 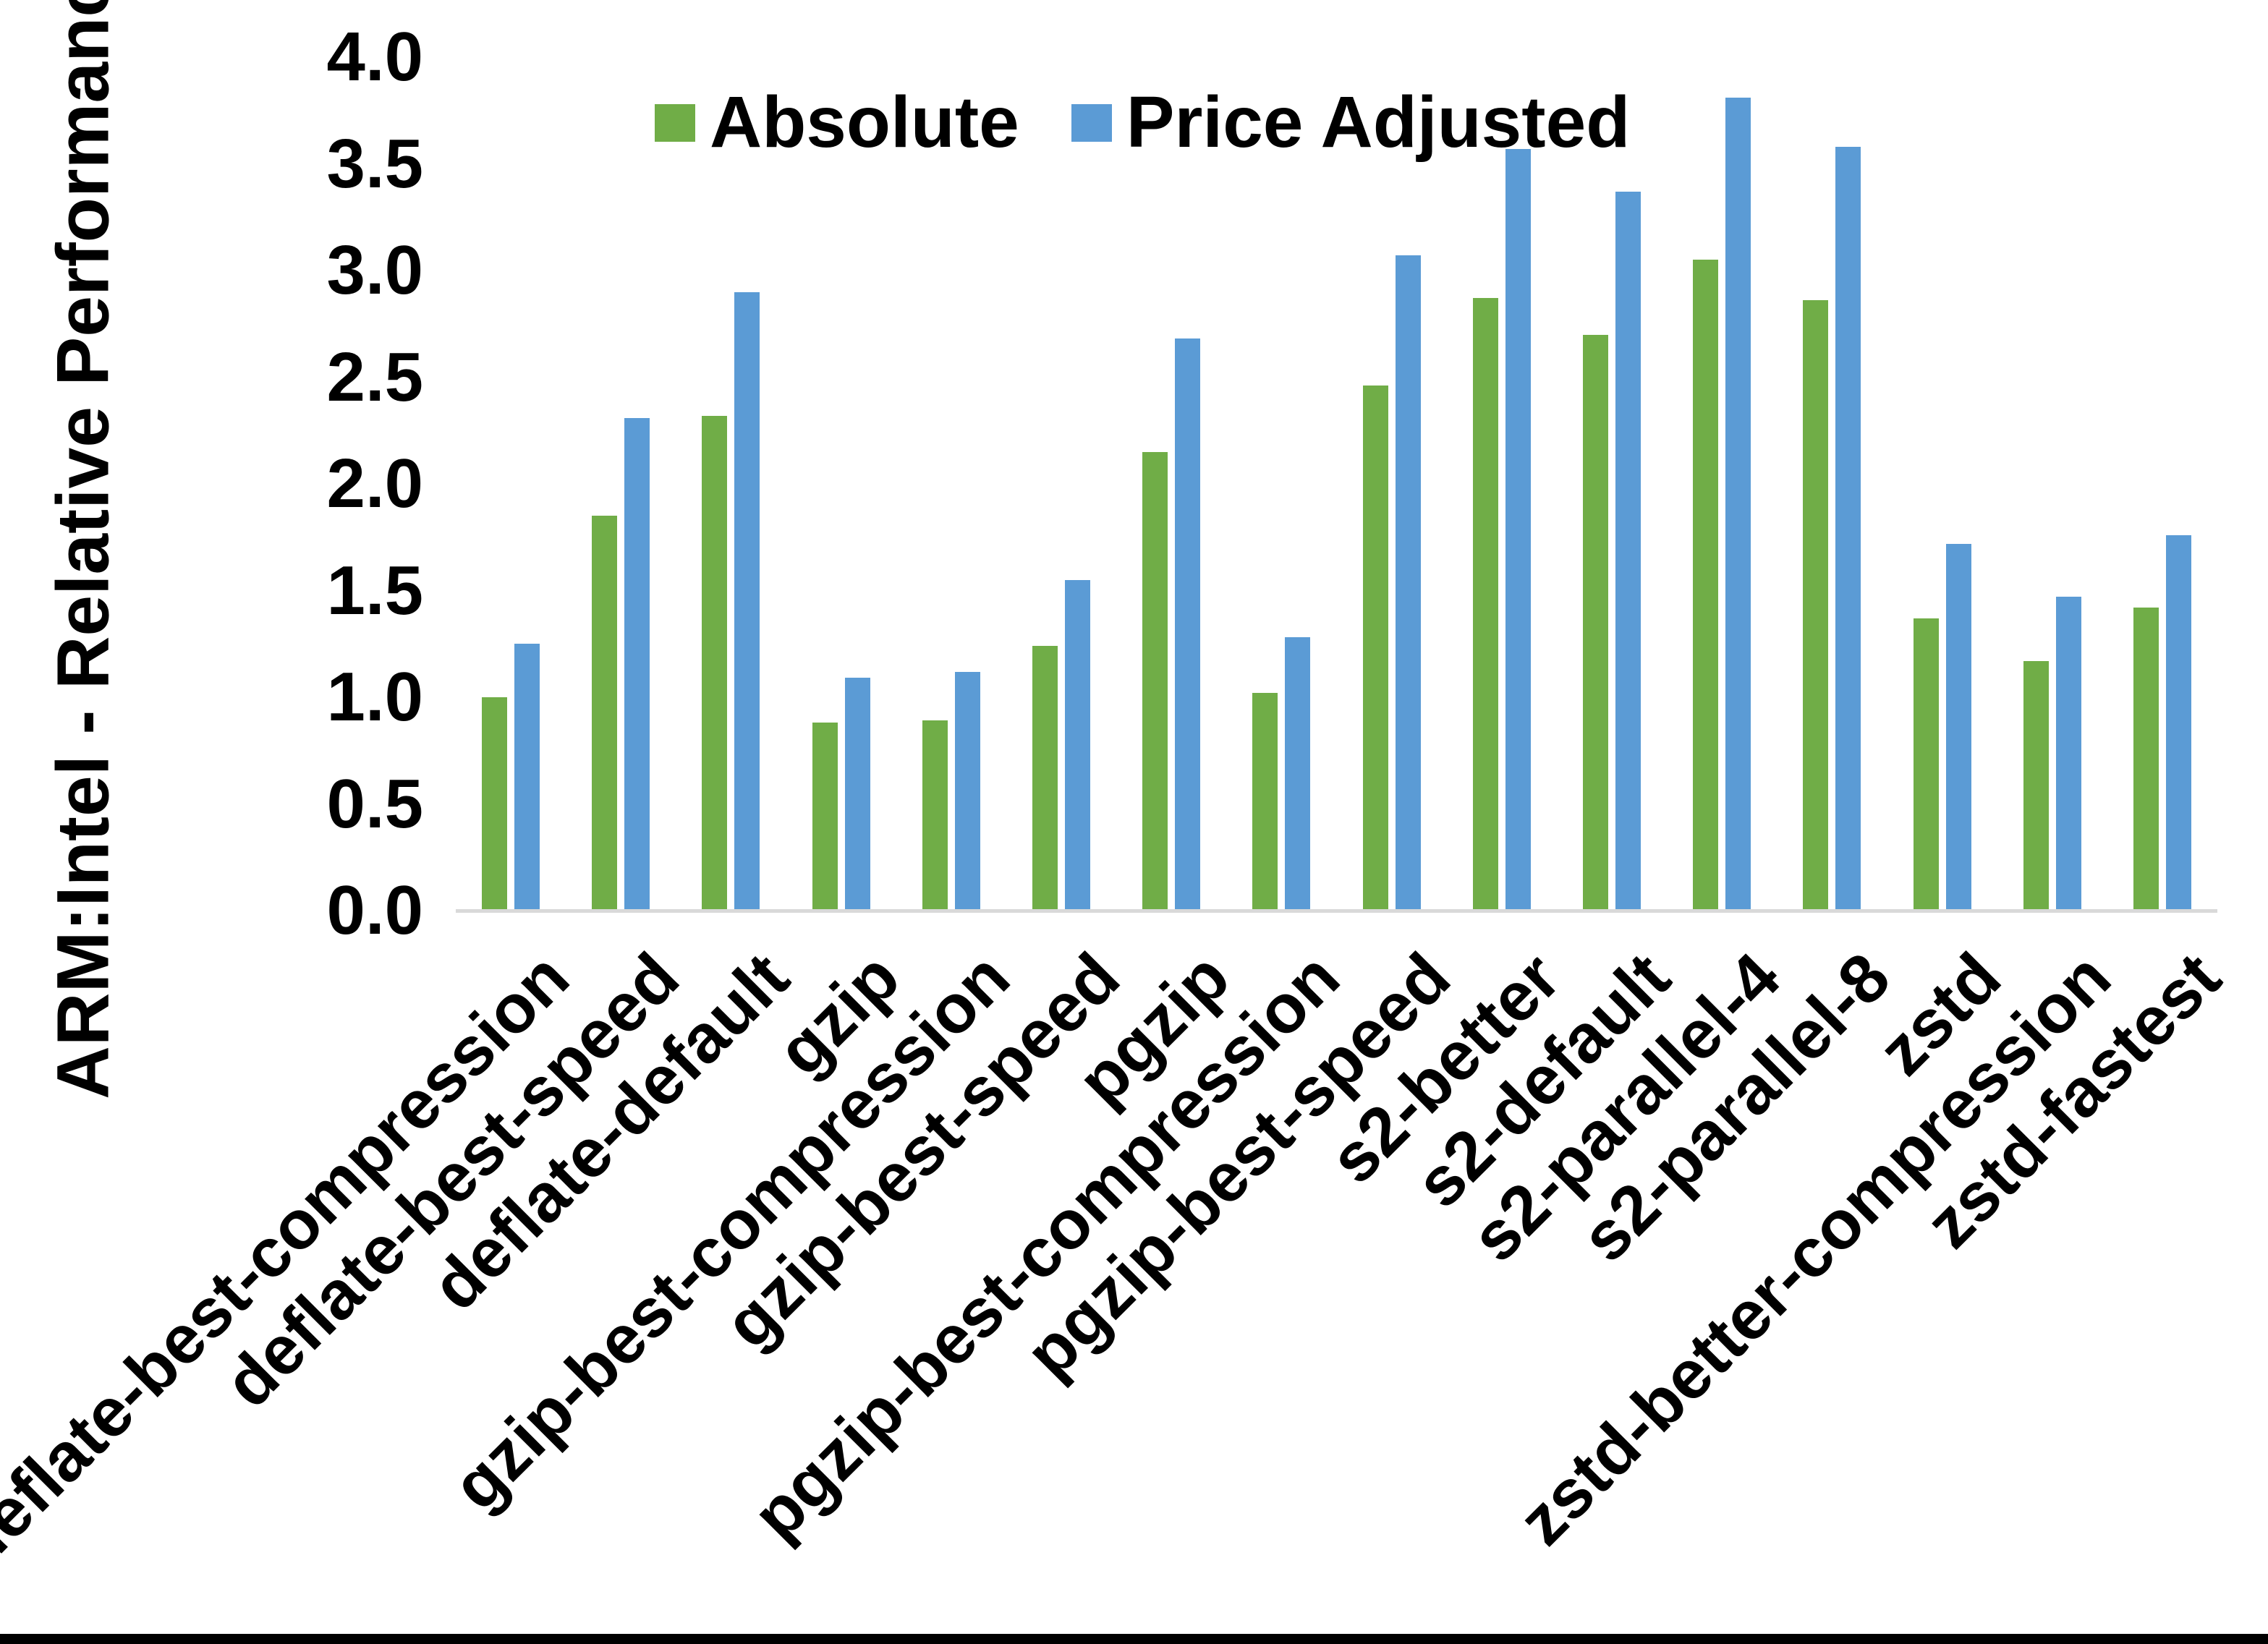 What do you see at coordinates (864, 122) in the screenshot?
I see `legend-label-absolute: Absolute` at bounding box center [864, 122].